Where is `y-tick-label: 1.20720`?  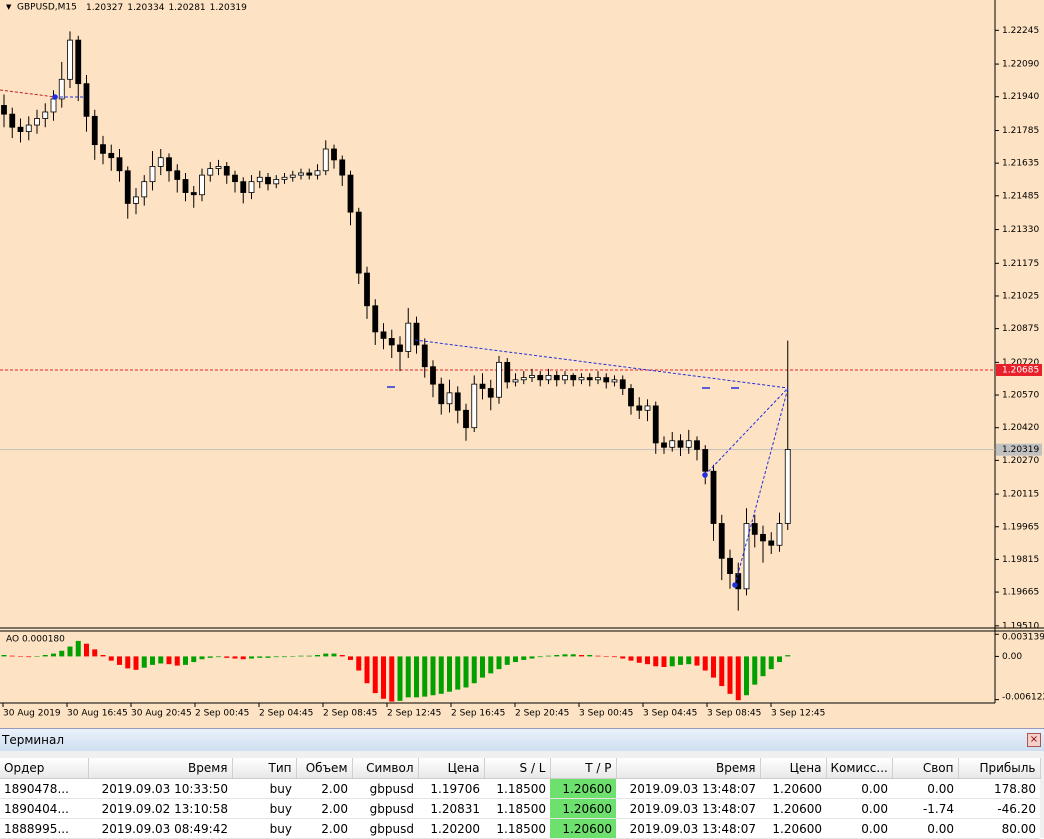 y-tick-label: 1.20720 is located at coordinates (1020, 363).